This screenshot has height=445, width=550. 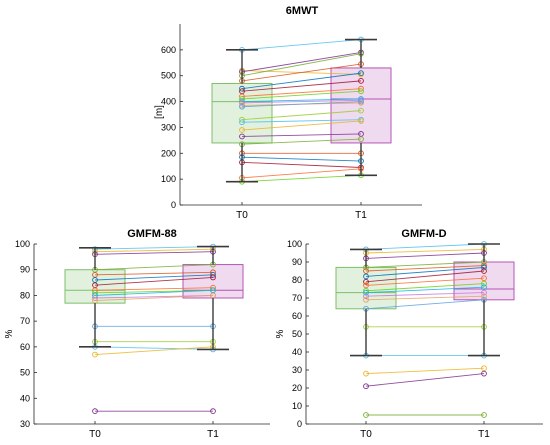 What do you see at coordinates (168, 127) in the screenshot?
I see `y-tick-label: 300` at bounding box center [168, 127].